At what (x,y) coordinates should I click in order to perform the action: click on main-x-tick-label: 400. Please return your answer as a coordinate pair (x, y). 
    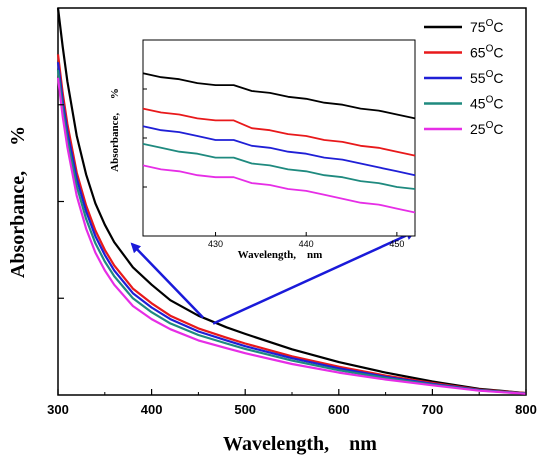
    Looking at the image, I should click on (152, 409).